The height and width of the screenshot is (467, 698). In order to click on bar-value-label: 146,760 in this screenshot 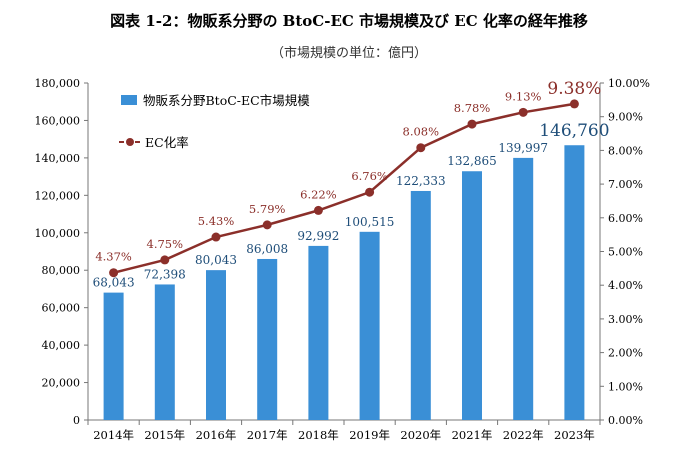, I will do `click(574, 131)`.